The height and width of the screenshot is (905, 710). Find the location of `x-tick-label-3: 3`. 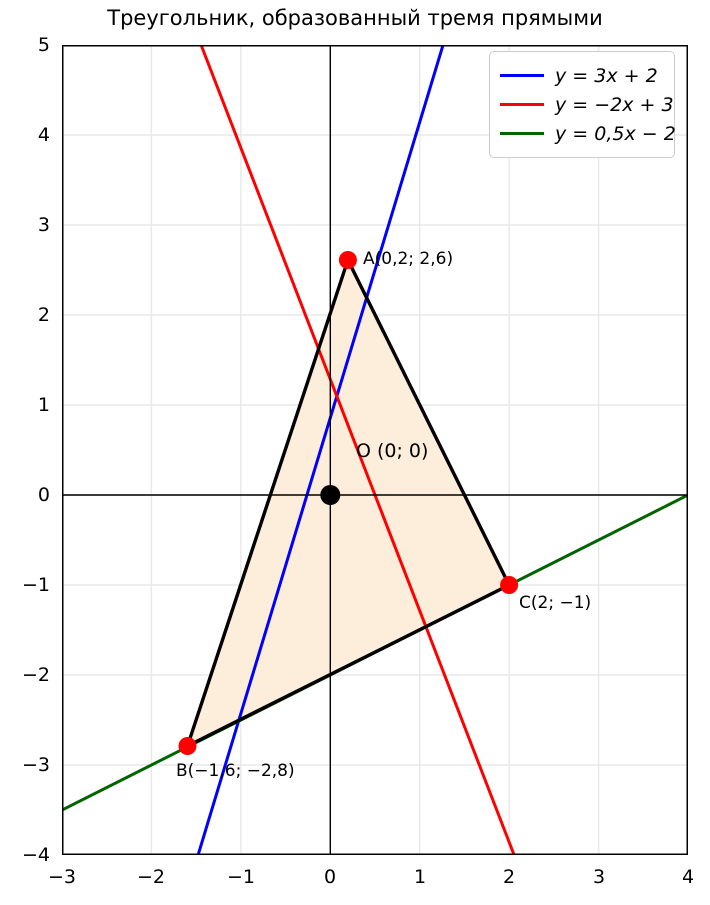

x-tick-label-3: 3 is located at coordinates (599, 877).